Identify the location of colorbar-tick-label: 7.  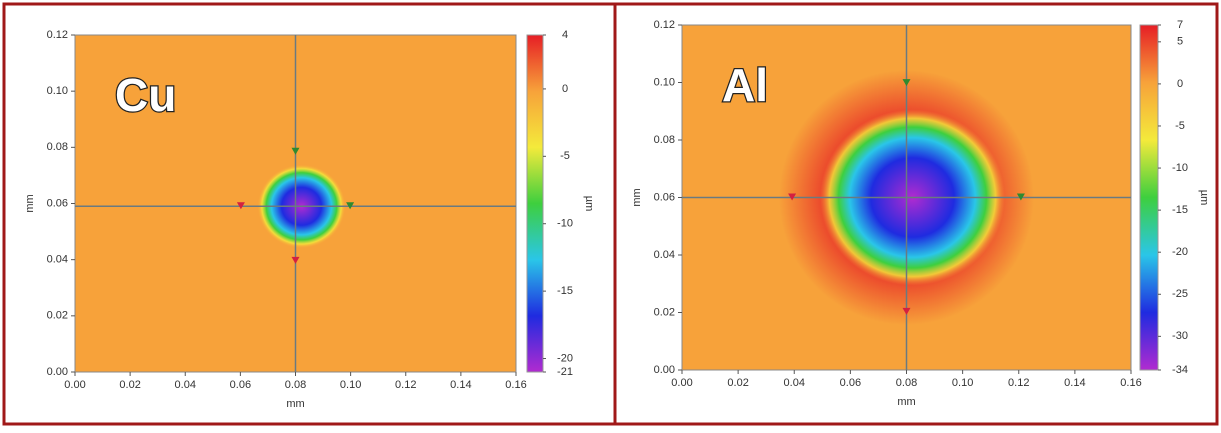
(1180, 25).